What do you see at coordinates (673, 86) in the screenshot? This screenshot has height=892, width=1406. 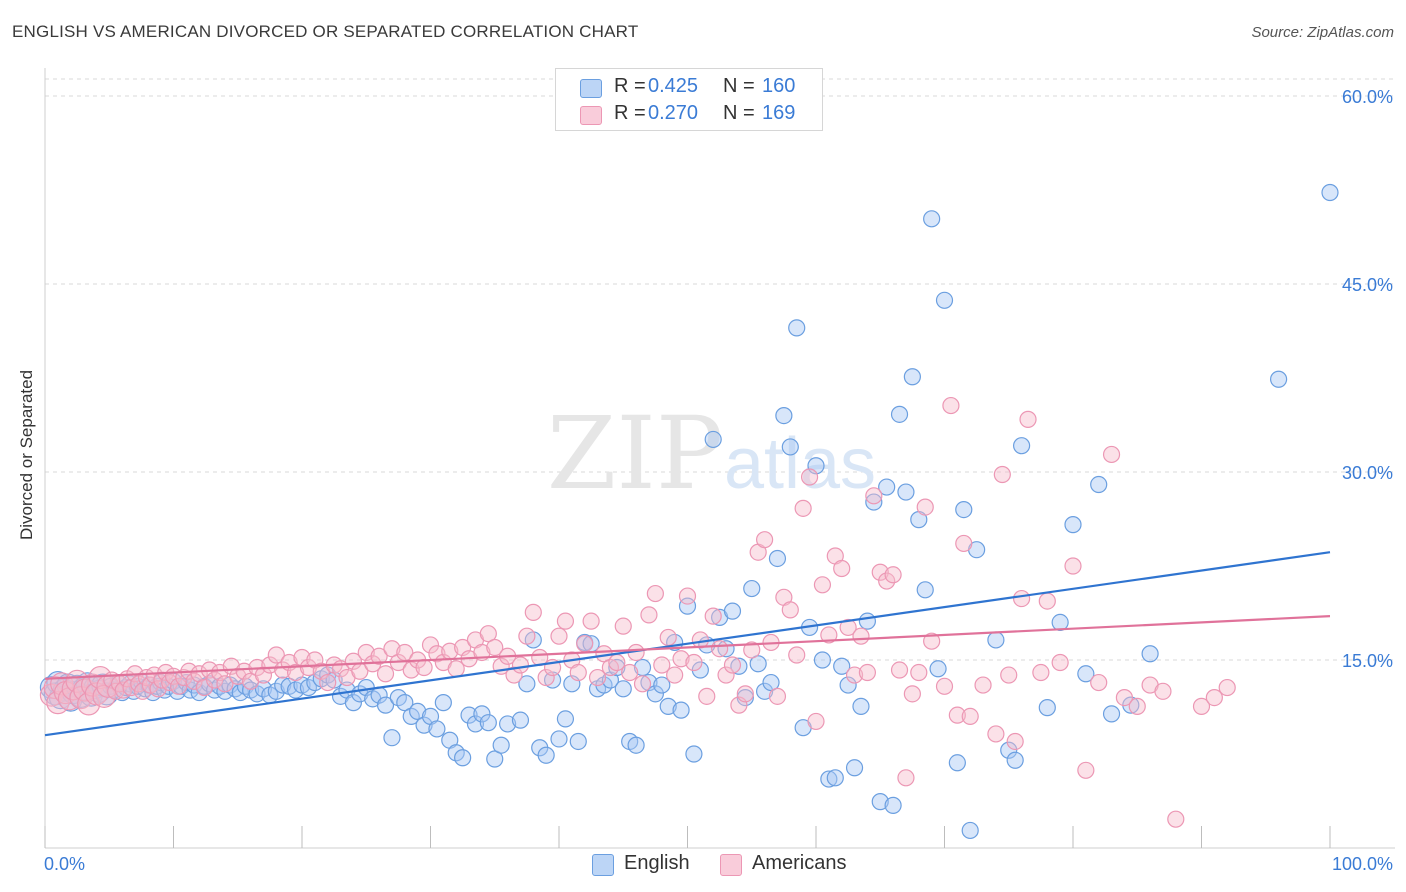 I see `r-value: 0.425` at bounding box center [673, 86].